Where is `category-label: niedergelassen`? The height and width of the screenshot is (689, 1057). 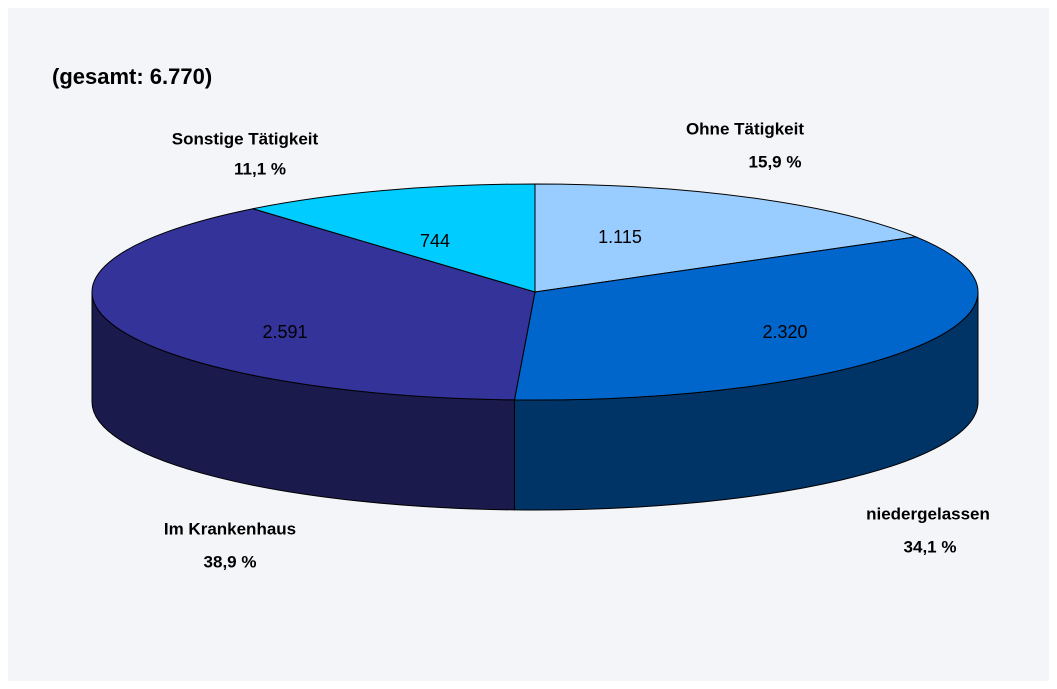
category-label: niedergelassen is located at coordinates (928, 513).